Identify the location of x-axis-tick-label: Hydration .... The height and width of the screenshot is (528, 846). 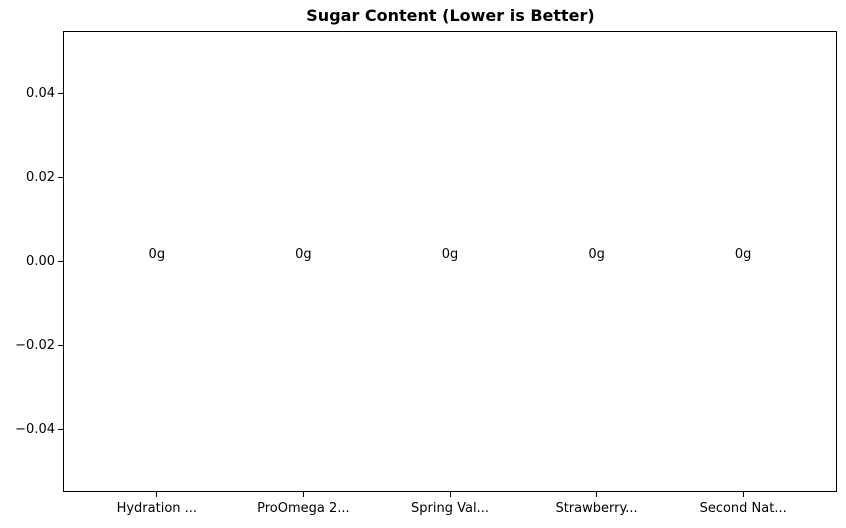
(157, 508).